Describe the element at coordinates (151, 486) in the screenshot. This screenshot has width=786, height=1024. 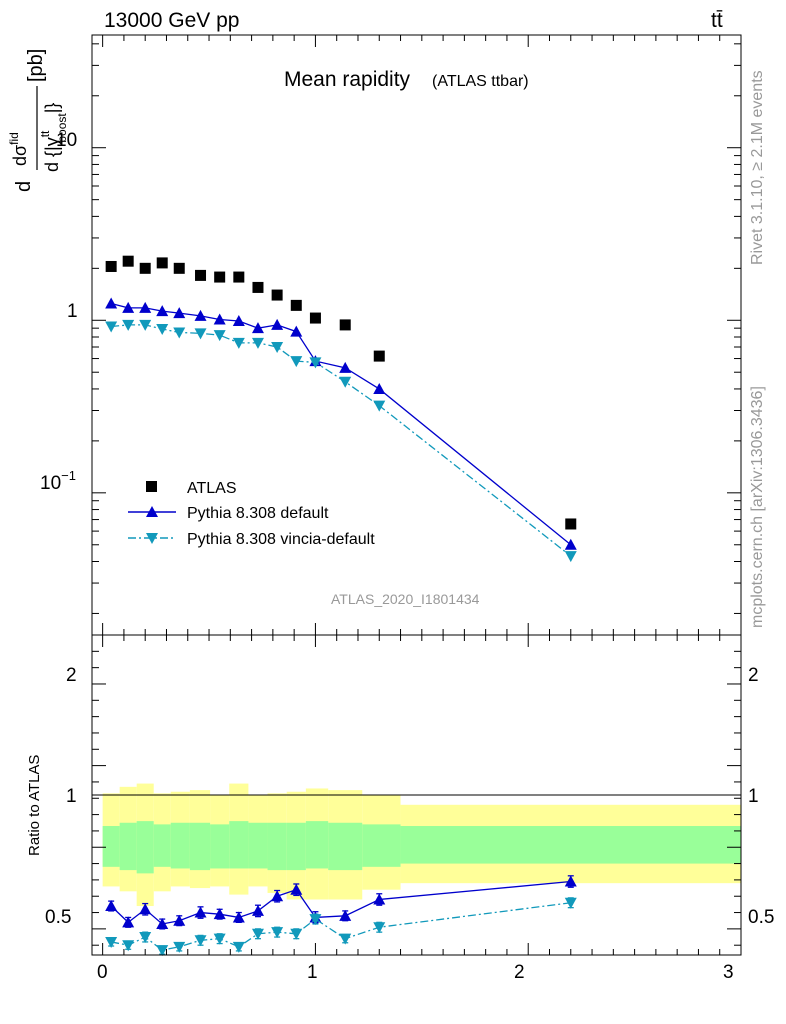
I see `legend-atlas-marker` at that location.